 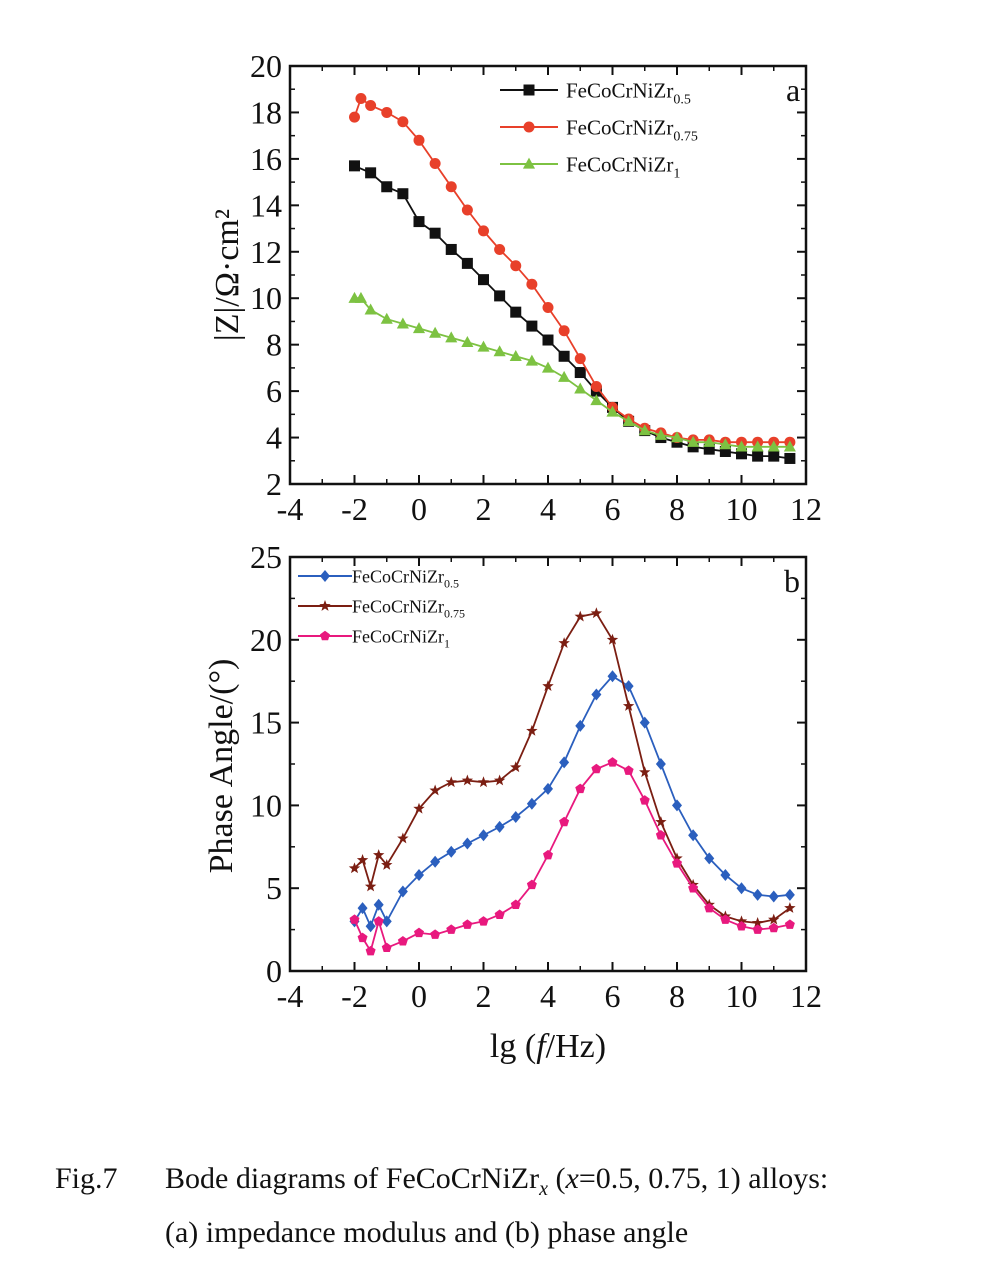 I want to click on panel-a-y-axis-label: |Z|/Ω·cm², so click(x=227, y=275).